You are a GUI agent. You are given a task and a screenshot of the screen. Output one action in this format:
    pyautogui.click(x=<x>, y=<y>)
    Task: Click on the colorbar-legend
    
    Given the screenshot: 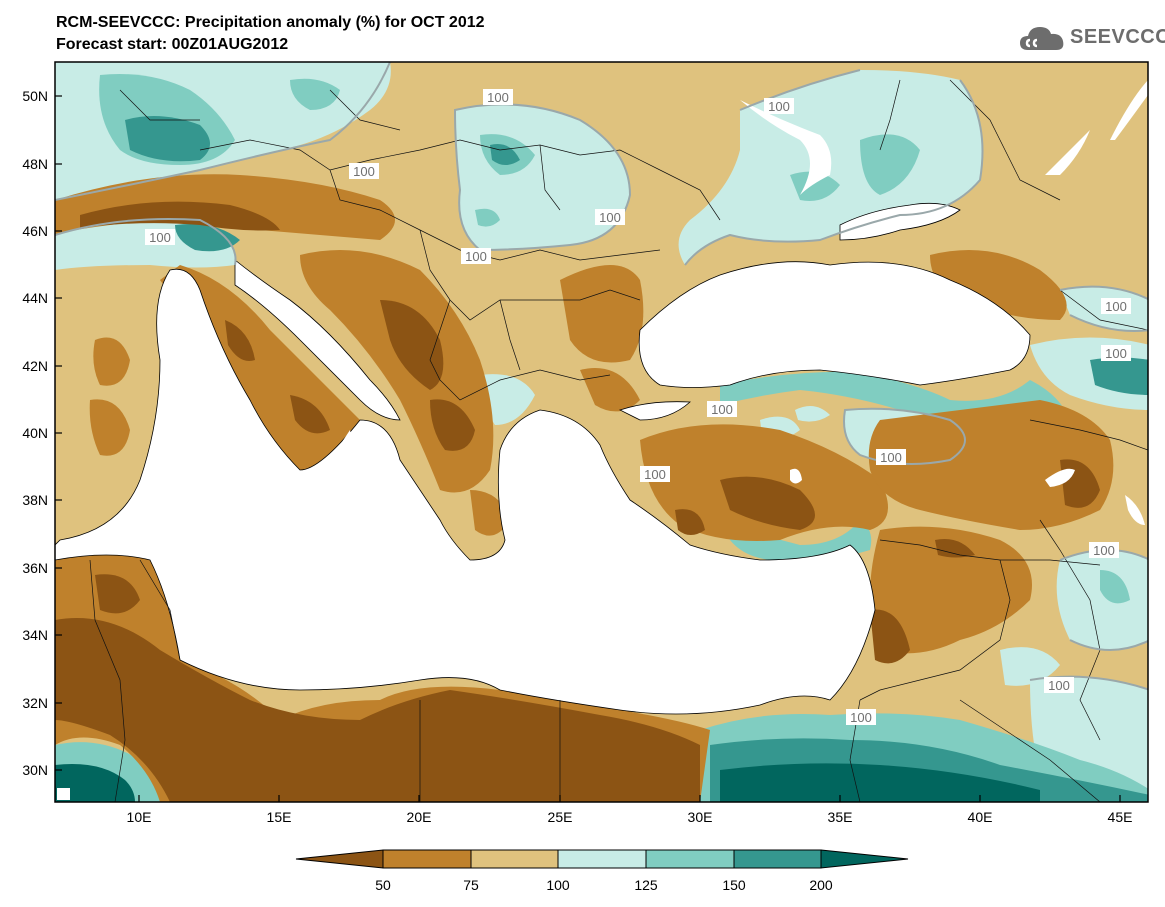 What is the action you would take?
    pyautogui.click(x=602, y=859)
    